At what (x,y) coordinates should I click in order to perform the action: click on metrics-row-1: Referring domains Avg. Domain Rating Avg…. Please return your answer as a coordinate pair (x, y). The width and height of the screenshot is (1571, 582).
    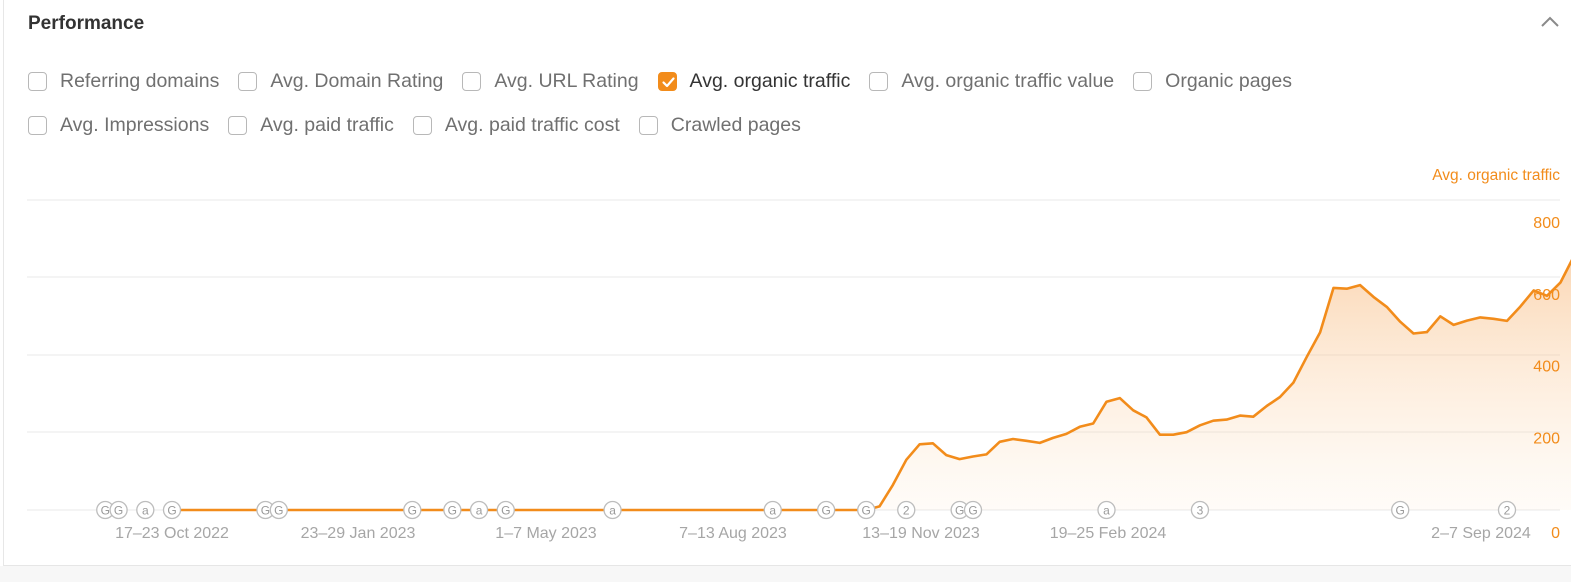
    Looking at the image, I should click on (669, 81).